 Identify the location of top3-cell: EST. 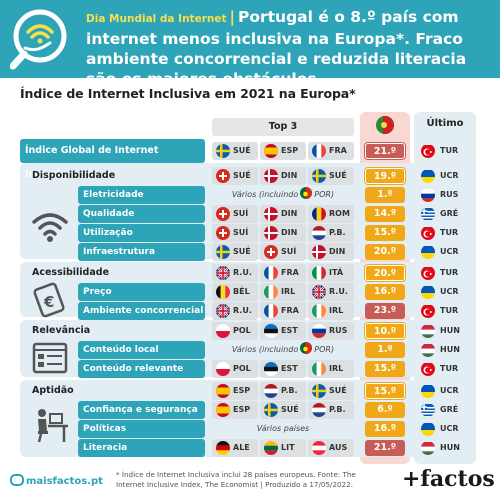
(283, 331).